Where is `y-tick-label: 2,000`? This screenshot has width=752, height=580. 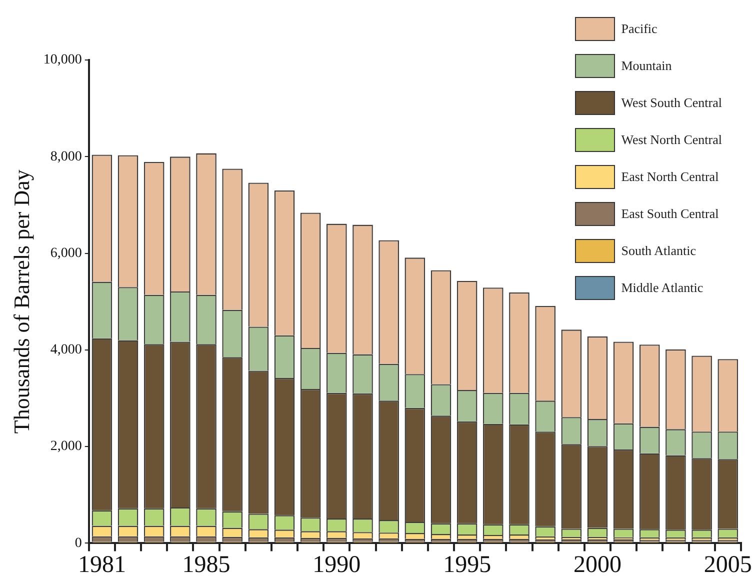 y-tick-label: 2,000 is located at coordinates (66, 446).